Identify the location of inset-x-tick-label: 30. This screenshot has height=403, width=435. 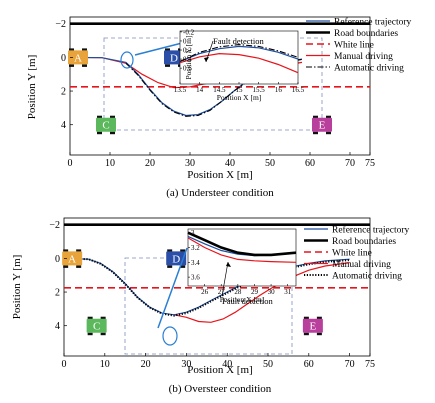
(272, 292).